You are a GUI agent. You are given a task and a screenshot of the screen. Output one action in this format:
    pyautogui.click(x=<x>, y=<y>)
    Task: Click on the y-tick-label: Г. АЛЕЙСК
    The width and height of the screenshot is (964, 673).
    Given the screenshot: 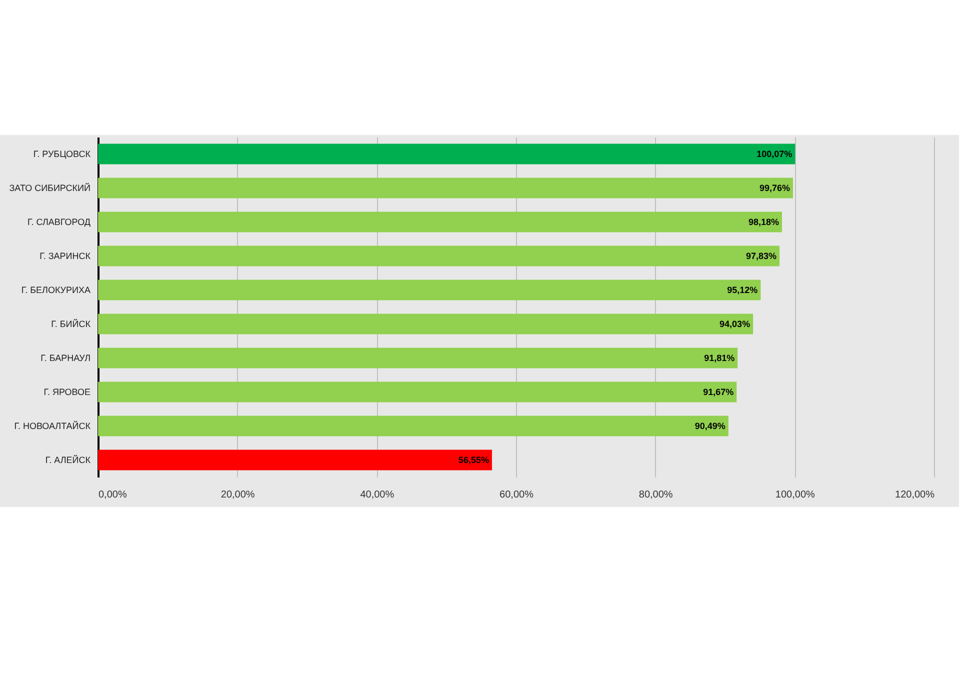 What is the action you would take?
    pyautogui.click(x=68, y=459)
    